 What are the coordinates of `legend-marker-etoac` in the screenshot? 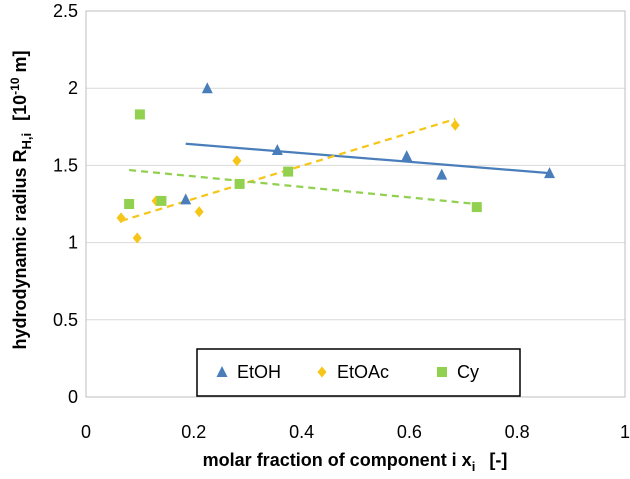 It's located at (322, 372).